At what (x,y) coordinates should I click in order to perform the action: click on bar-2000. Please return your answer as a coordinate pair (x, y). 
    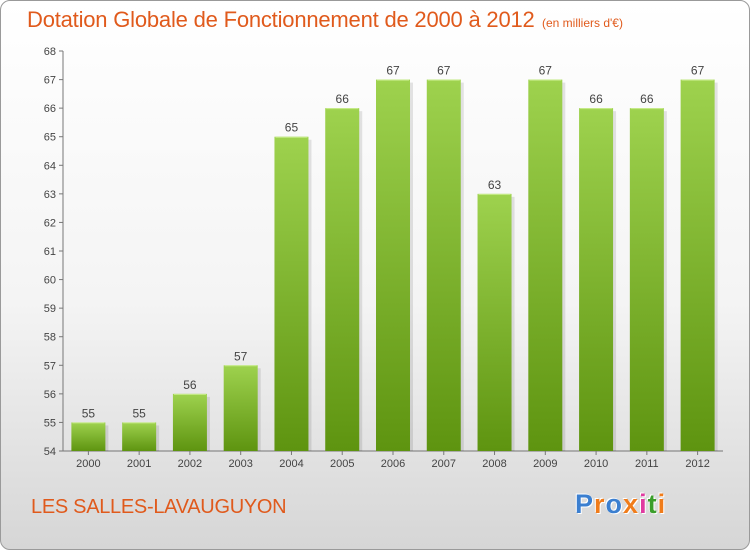
    Looking at the image, I should click on (88, 436).